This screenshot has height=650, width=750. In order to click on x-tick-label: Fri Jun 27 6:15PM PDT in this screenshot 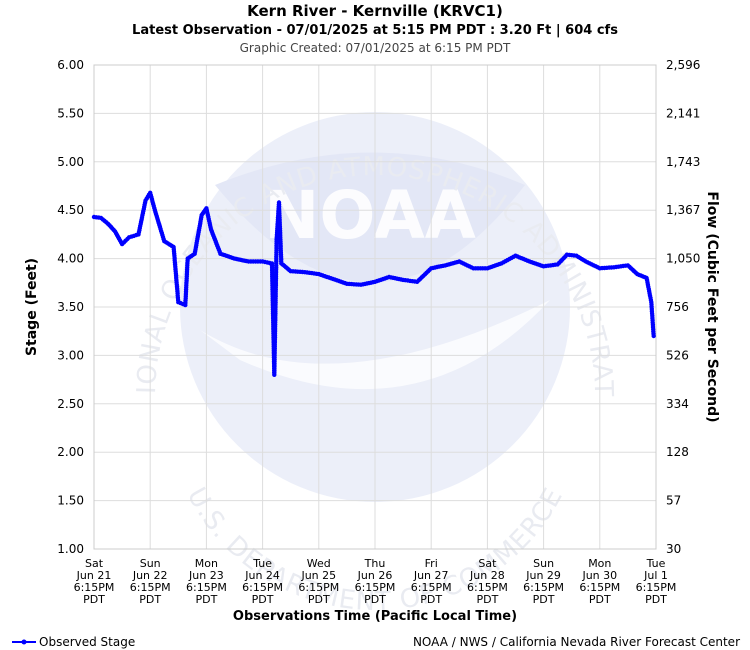, I will do `click(431, 581)`.